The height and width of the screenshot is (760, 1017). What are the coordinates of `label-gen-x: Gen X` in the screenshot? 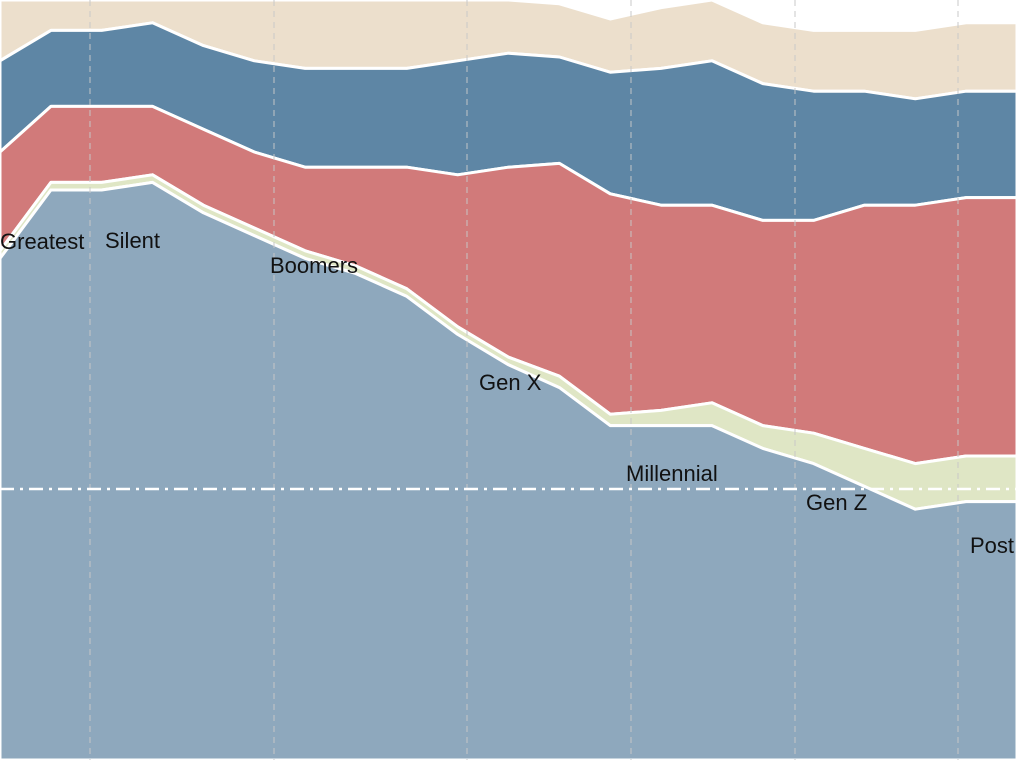 It's located at (510, 382).